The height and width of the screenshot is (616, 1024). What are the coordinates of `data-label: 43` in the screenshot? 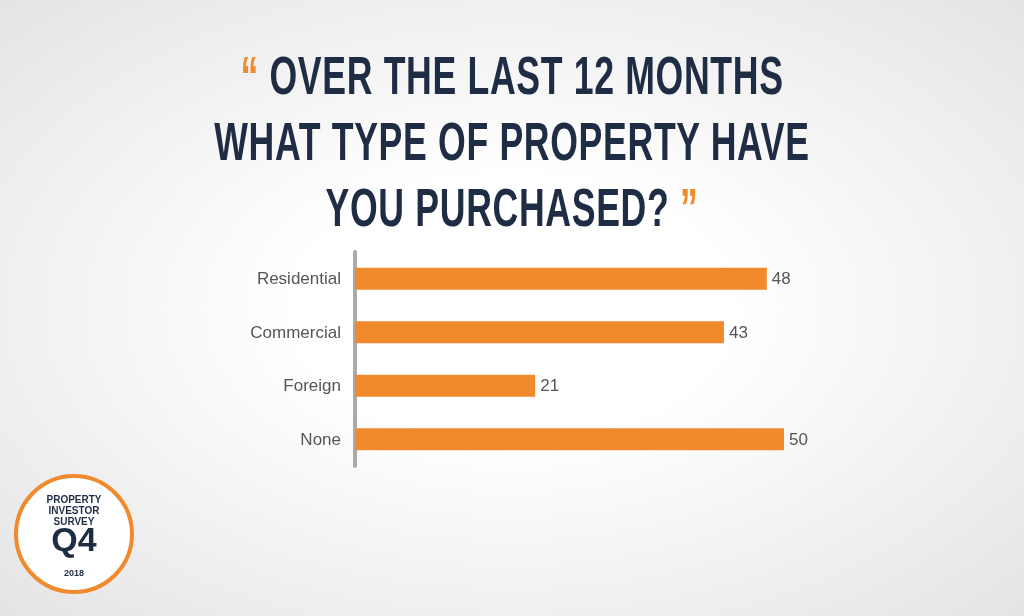 It's located at (738, 332).